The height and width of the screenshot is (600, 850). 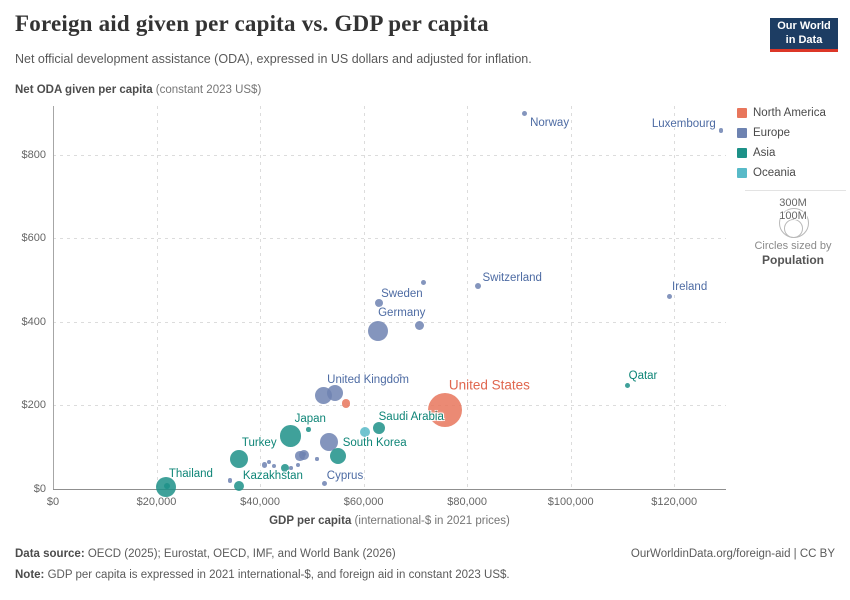 What do you see at coordinates (345, 476) in the screenshot?
I see `country-label-cyprus: Cyprus` at bounding box center [345, 476].